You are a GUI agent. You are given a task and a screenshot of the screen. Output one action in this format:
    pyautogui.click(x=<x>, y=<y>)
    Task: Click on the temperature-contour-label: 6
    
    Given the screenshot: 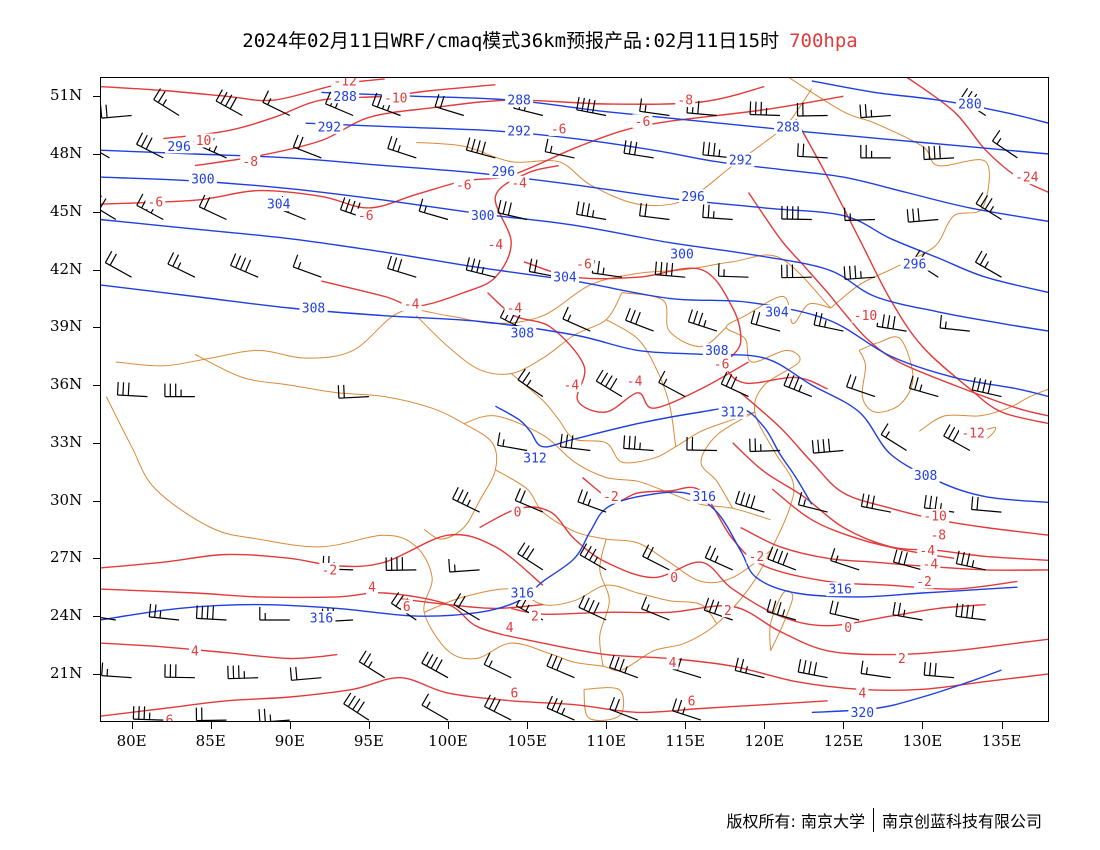 What is the action you would take?
    pyautogui.click(x=407, y=607)
    